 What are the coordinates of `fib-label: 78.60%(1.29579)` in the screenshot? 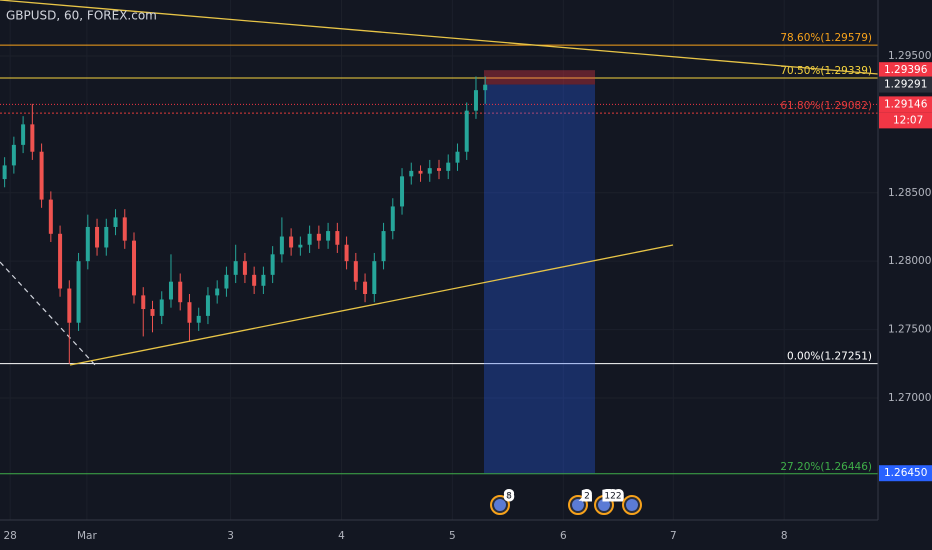 It's located at (826, 38).